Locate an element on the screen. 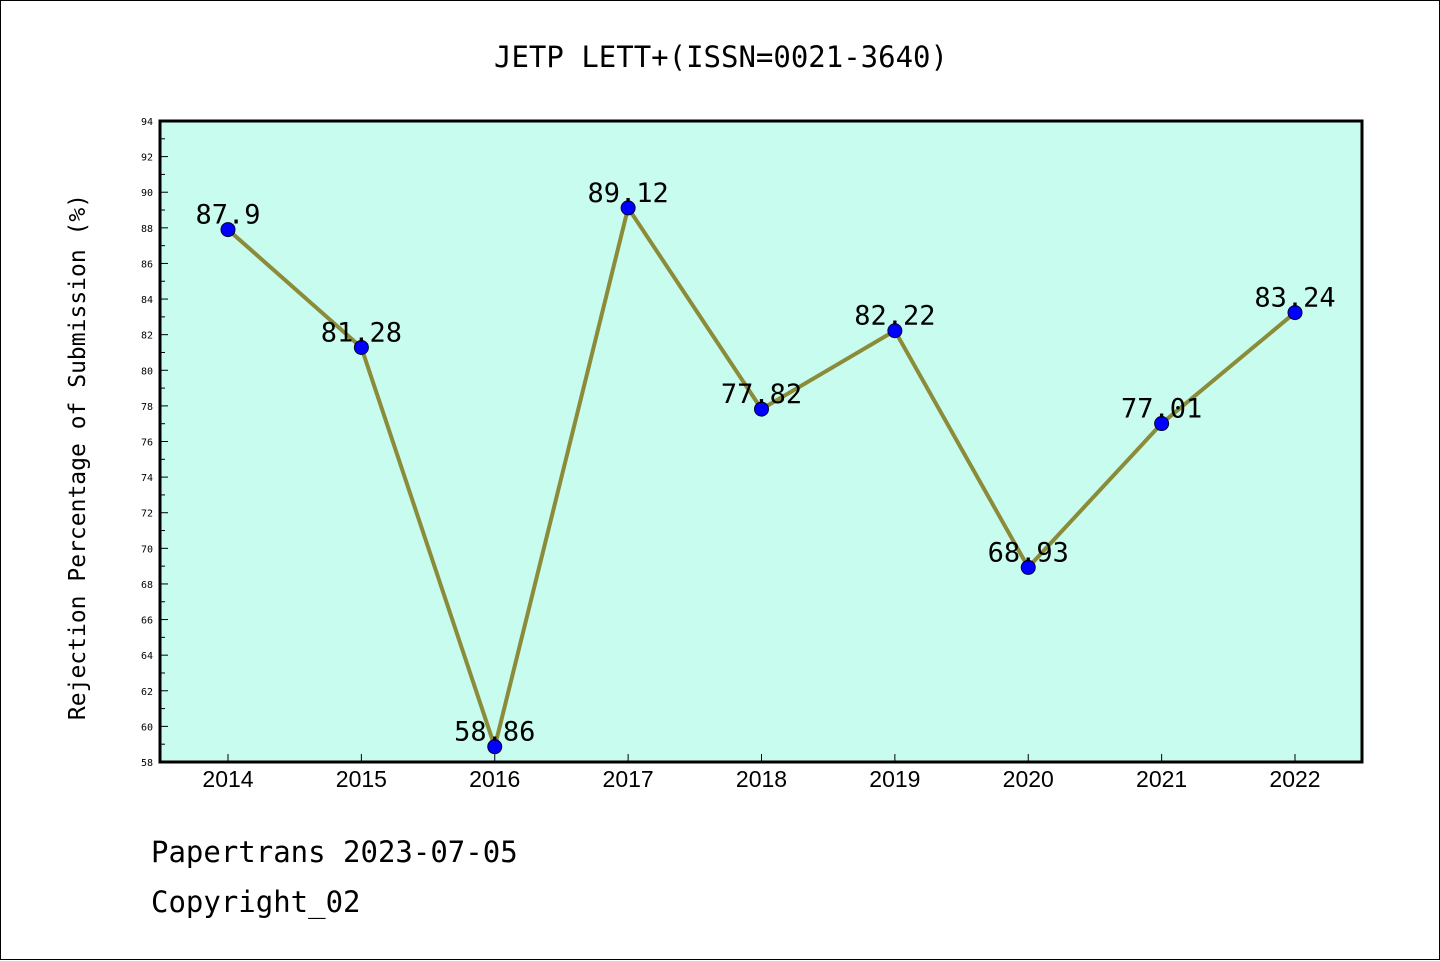 Image resolution: width=1440 pixels, height=961 pixels. data-label: 77.82 is located at coordinates (761, 394).